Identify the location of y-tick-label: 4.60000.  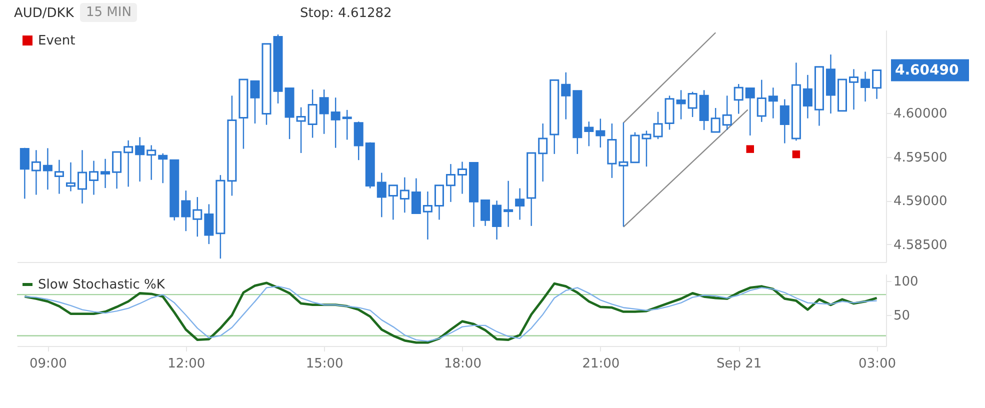
(921, 114).